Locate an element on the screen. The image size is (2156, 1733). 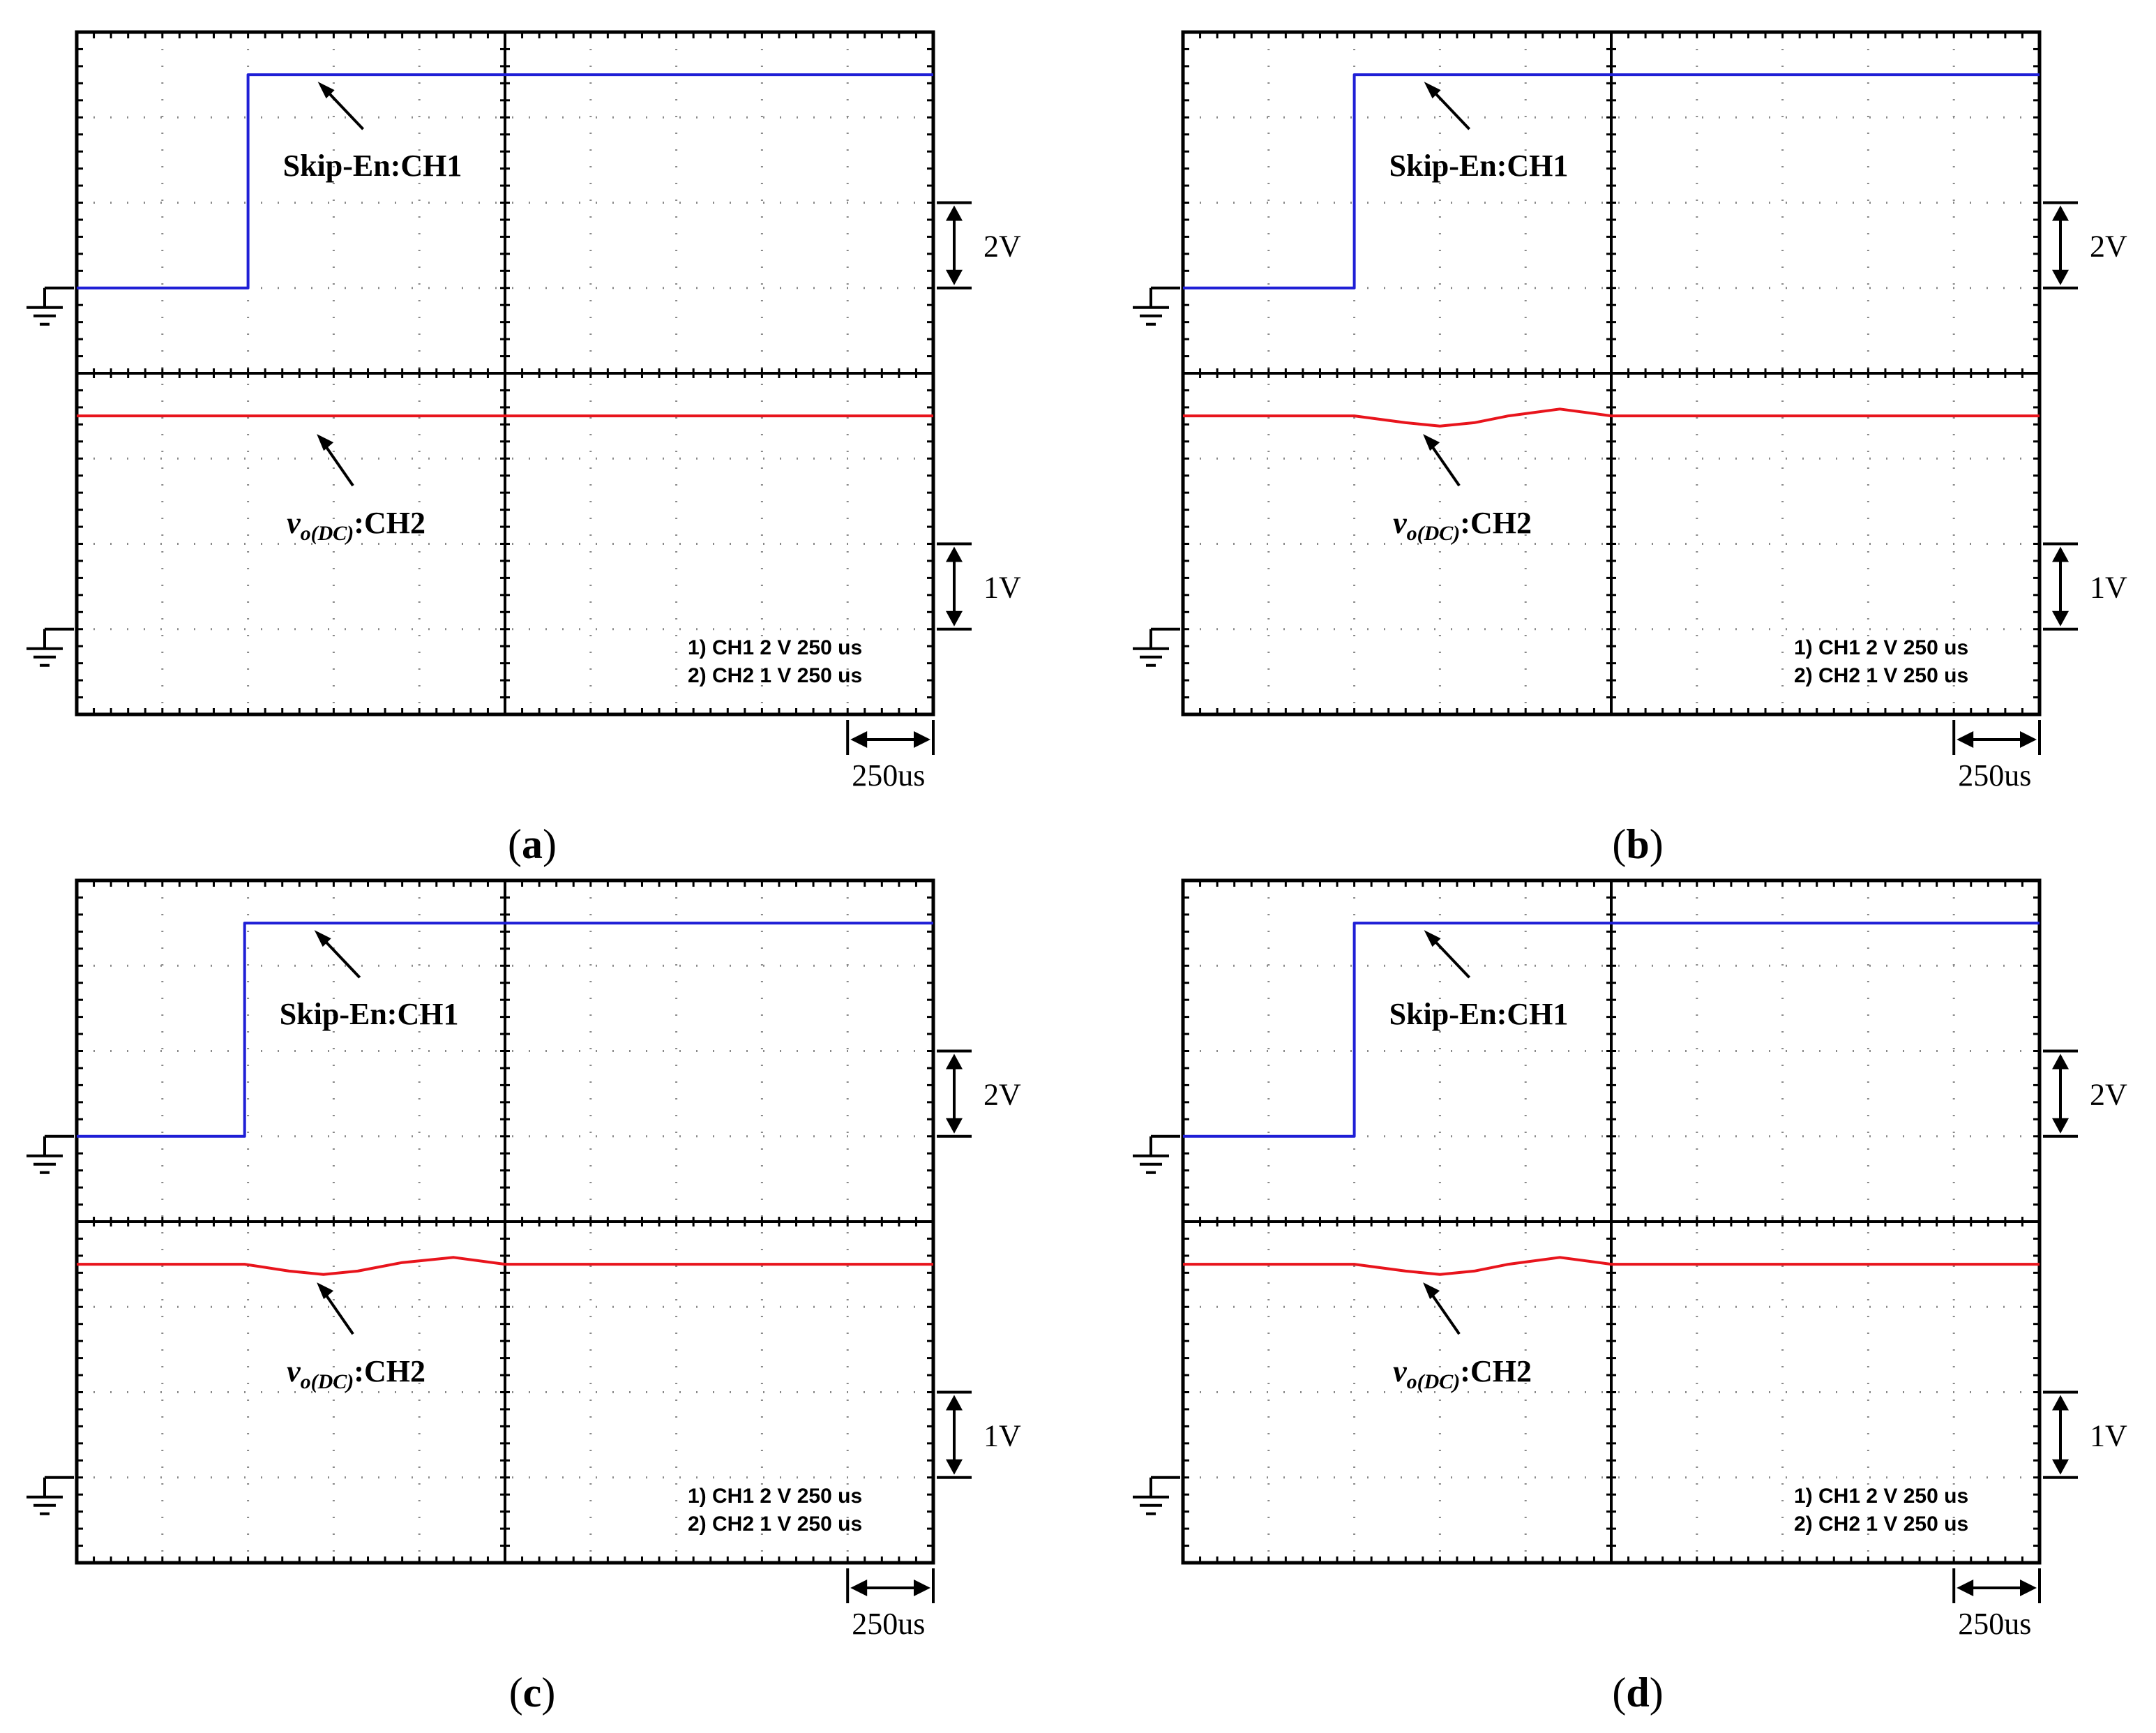
panel-caption: (b) is located at coordinates (1637, 844).